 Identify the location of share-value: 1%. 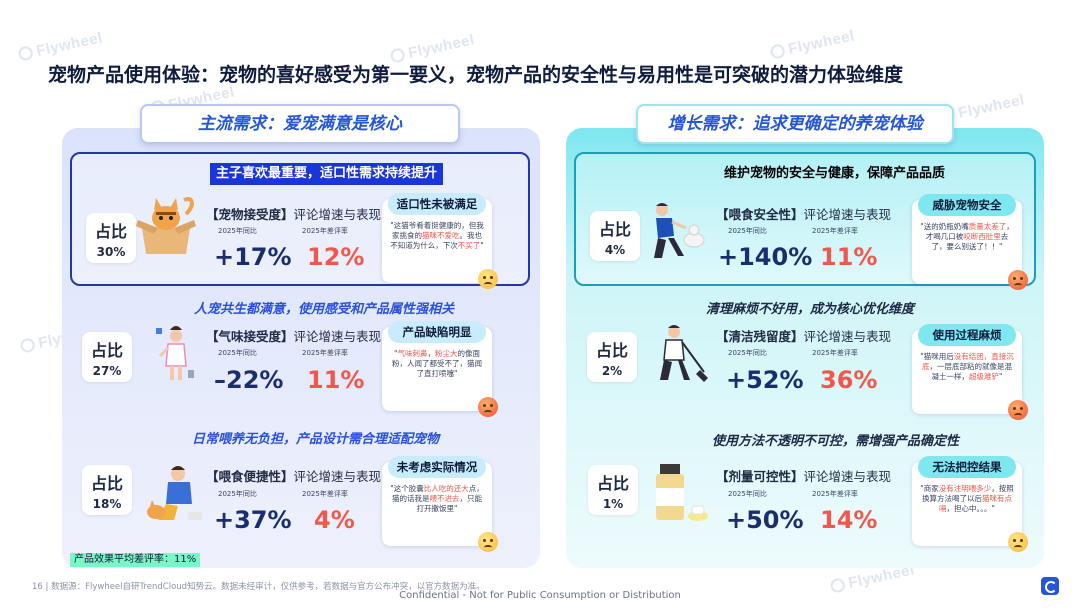
(613, 504).